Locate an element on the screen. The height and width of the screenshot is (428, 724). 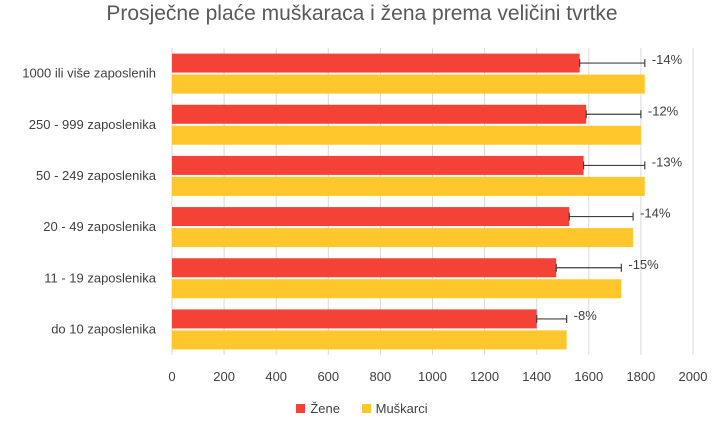
legend-label-muskarci: Muškarci is located at coordinates (401, 408).